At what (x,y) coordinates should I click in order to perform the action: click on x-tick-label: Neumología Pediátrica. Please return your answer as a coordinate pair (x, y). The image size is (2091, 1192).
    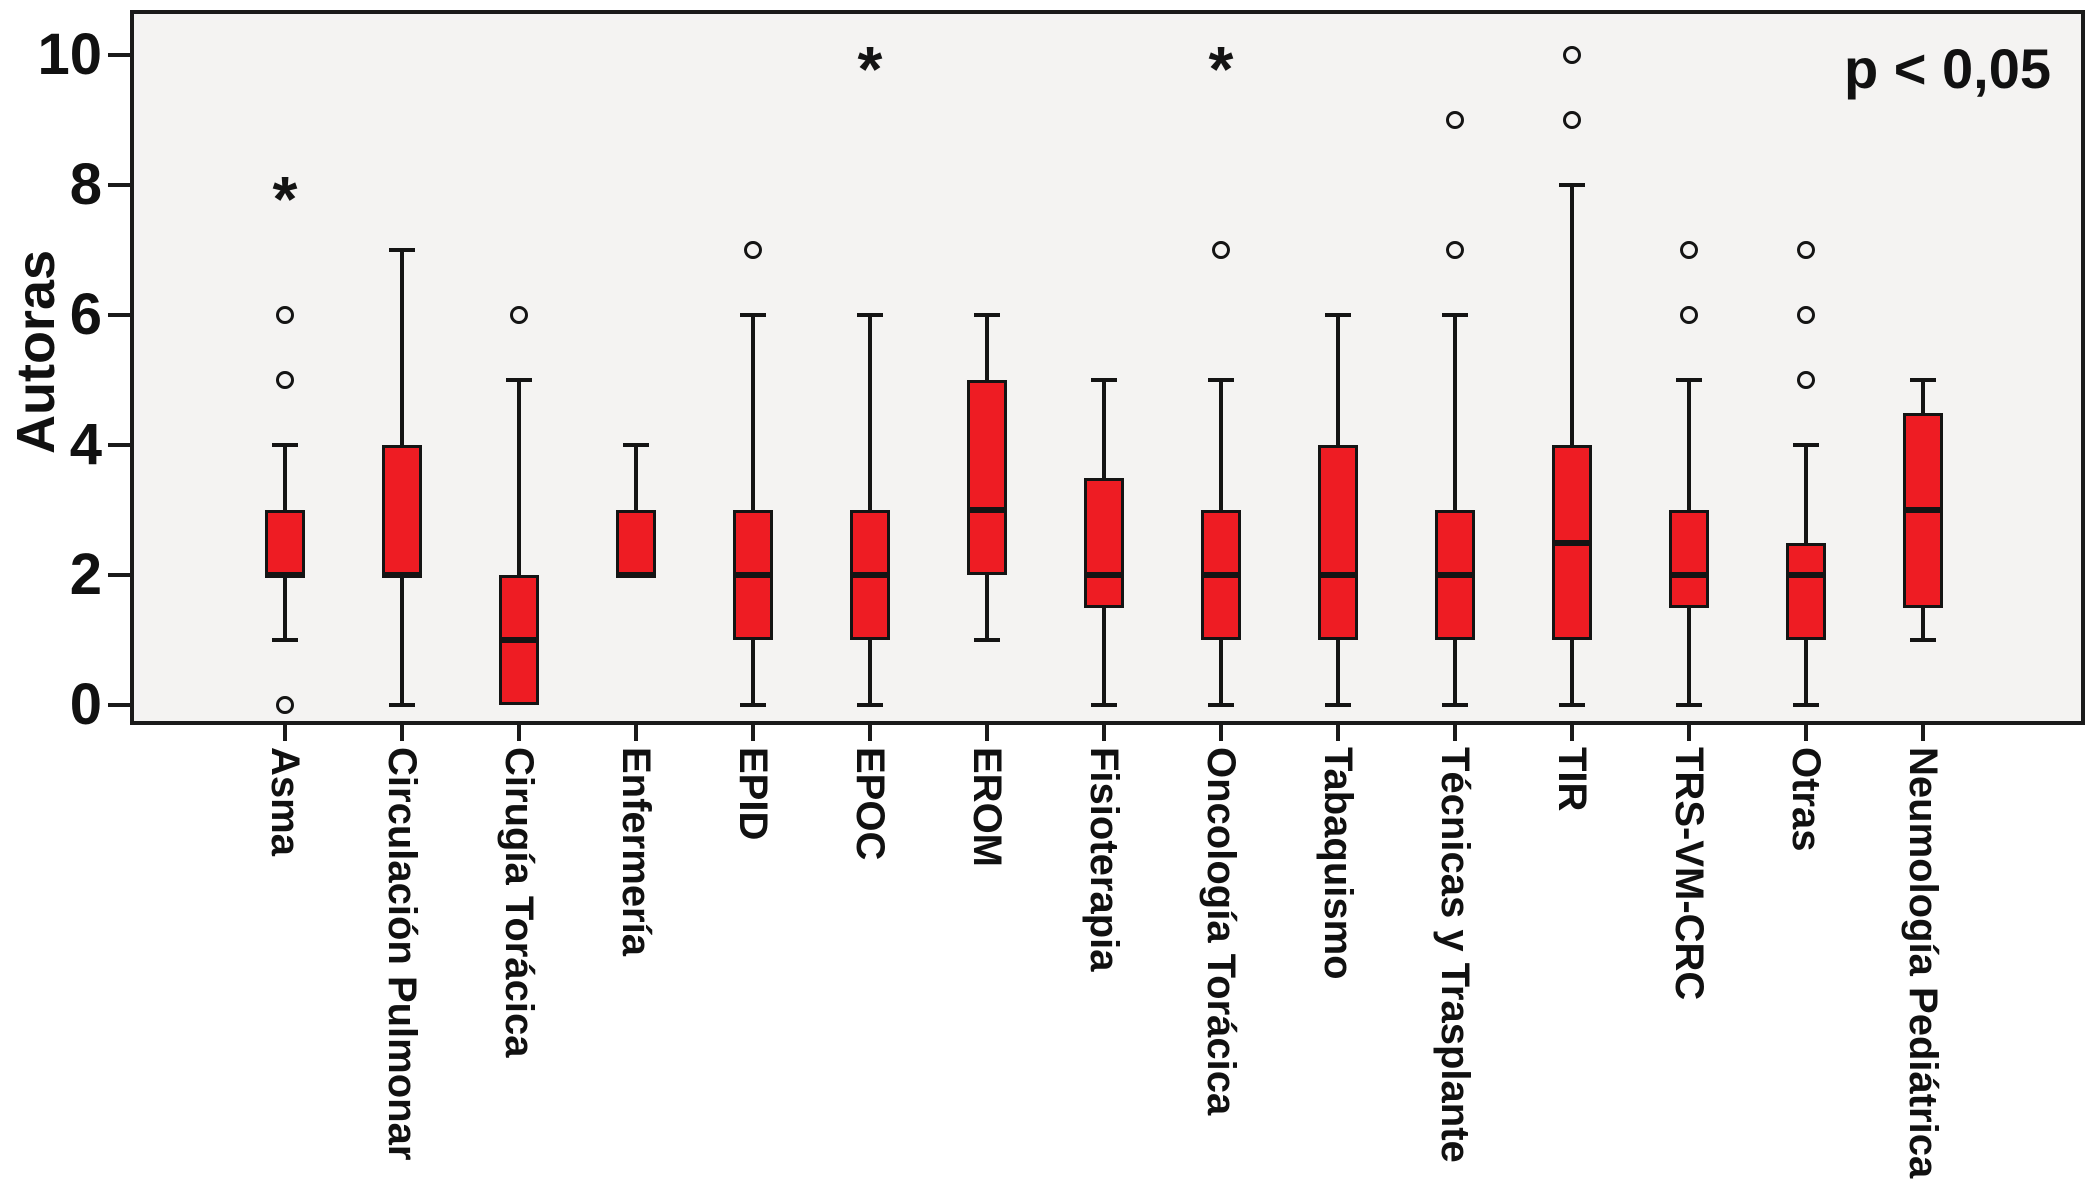
    Looking at the image, I should click on (1923, 963).